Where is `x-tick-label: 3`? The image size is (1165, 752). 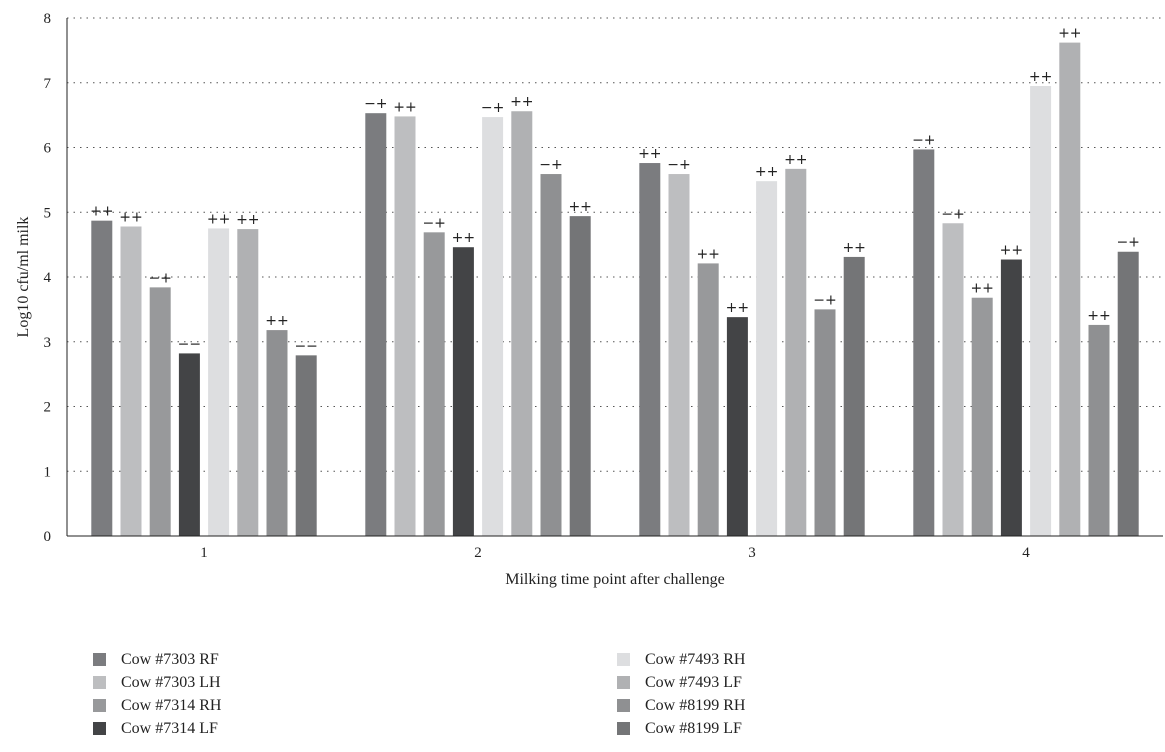 x-tick-label: 3 is located at coordinates (752, 553).